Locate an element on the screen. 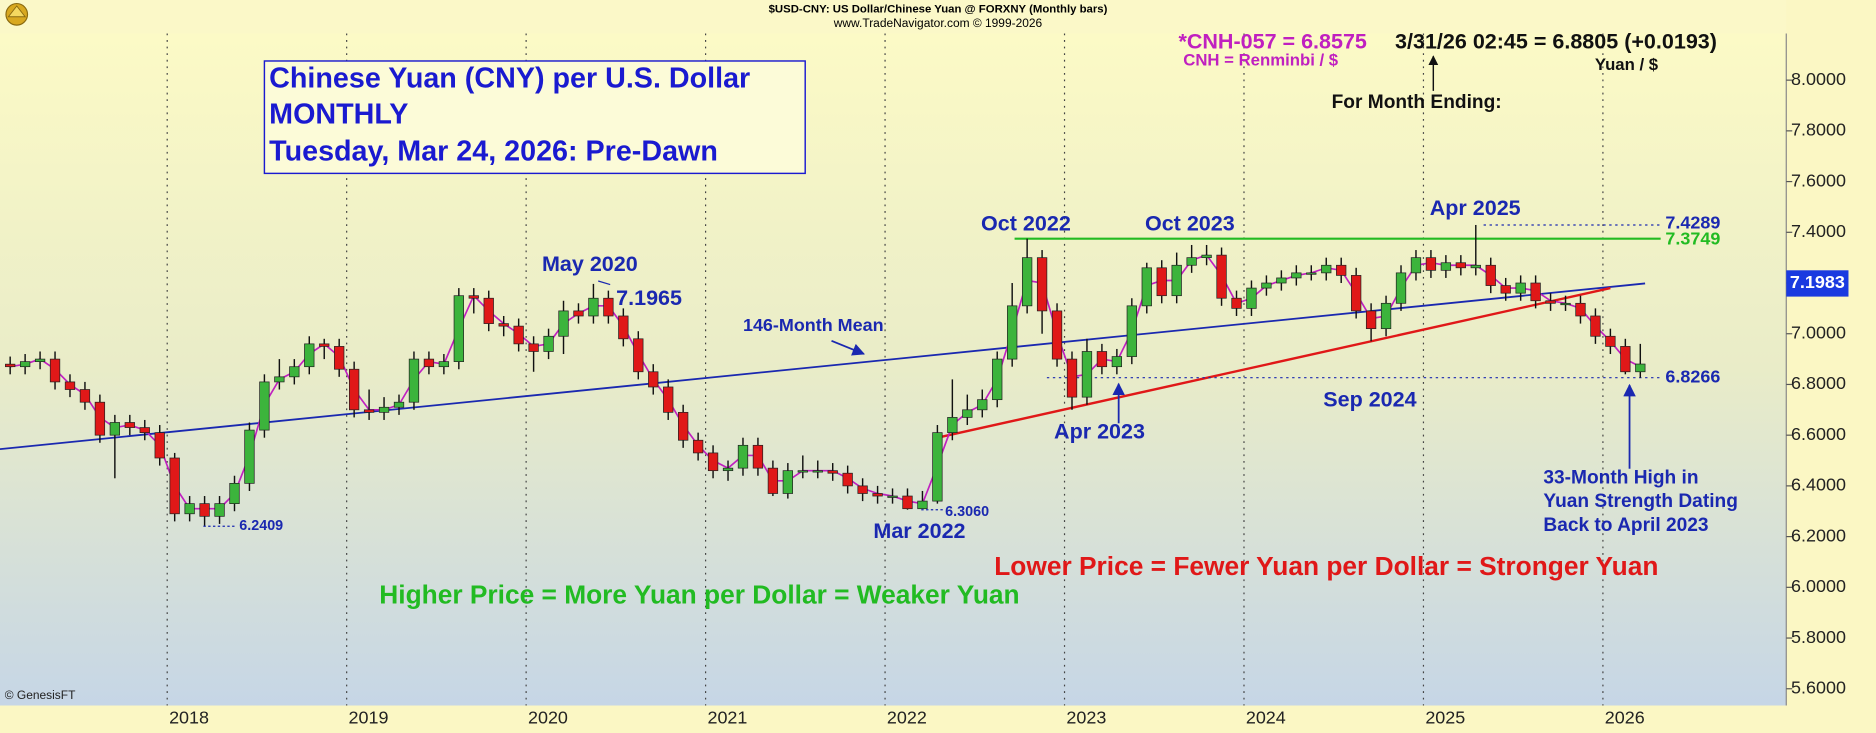  arrow is located at coordinates (848, 347).